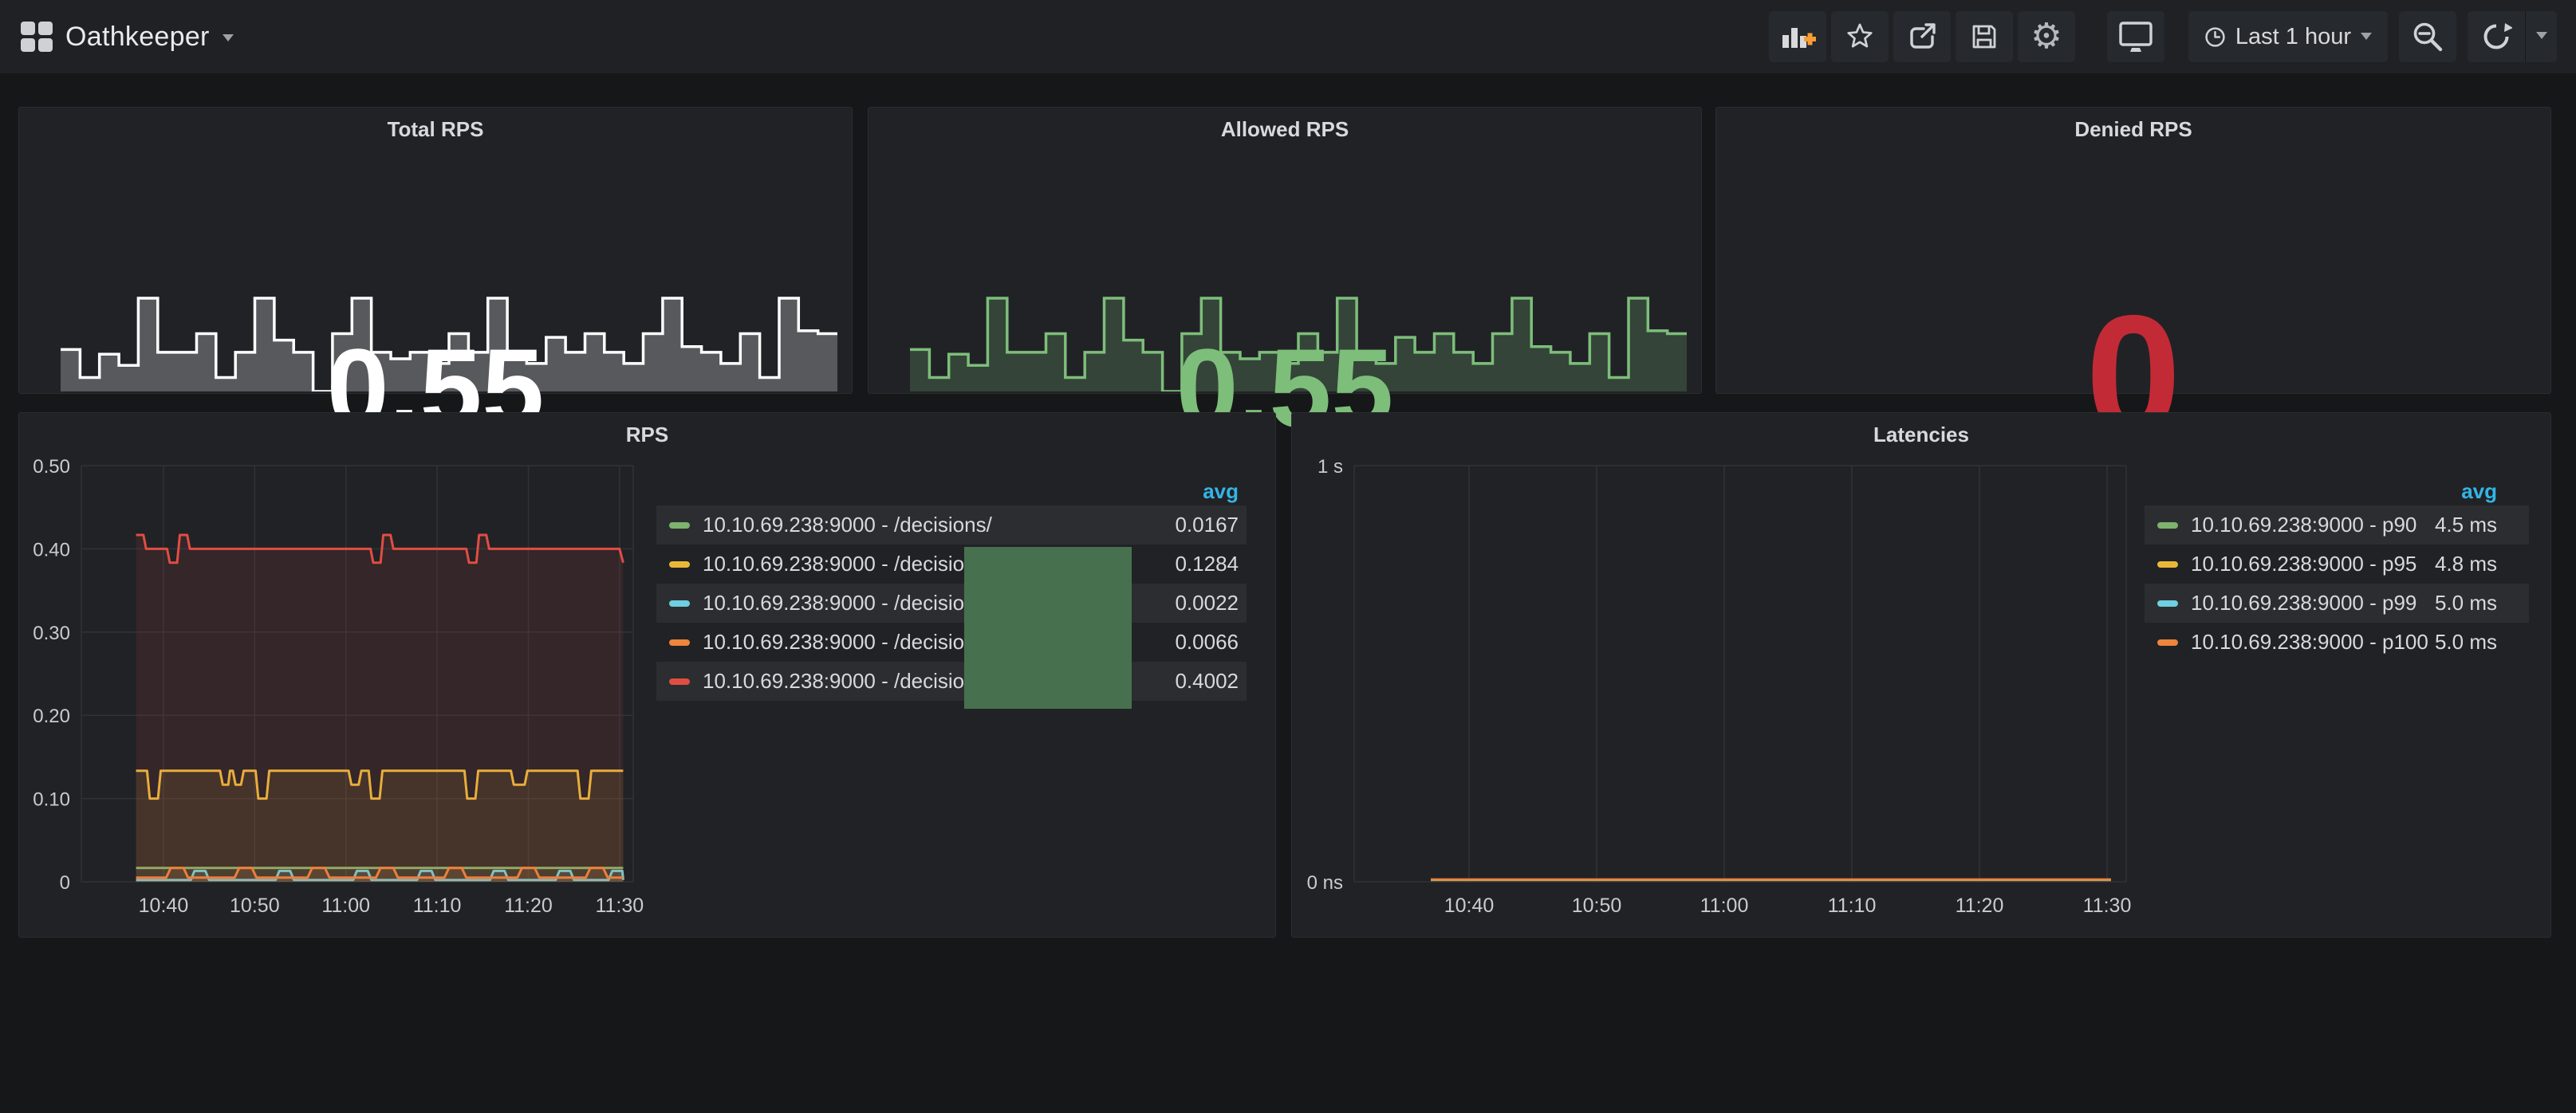  What do you see at coordinates (2133, 284) in the screenshot?
I see `panel-denied-rps: Denied RPS 0` at bounding box center [2133, 284].